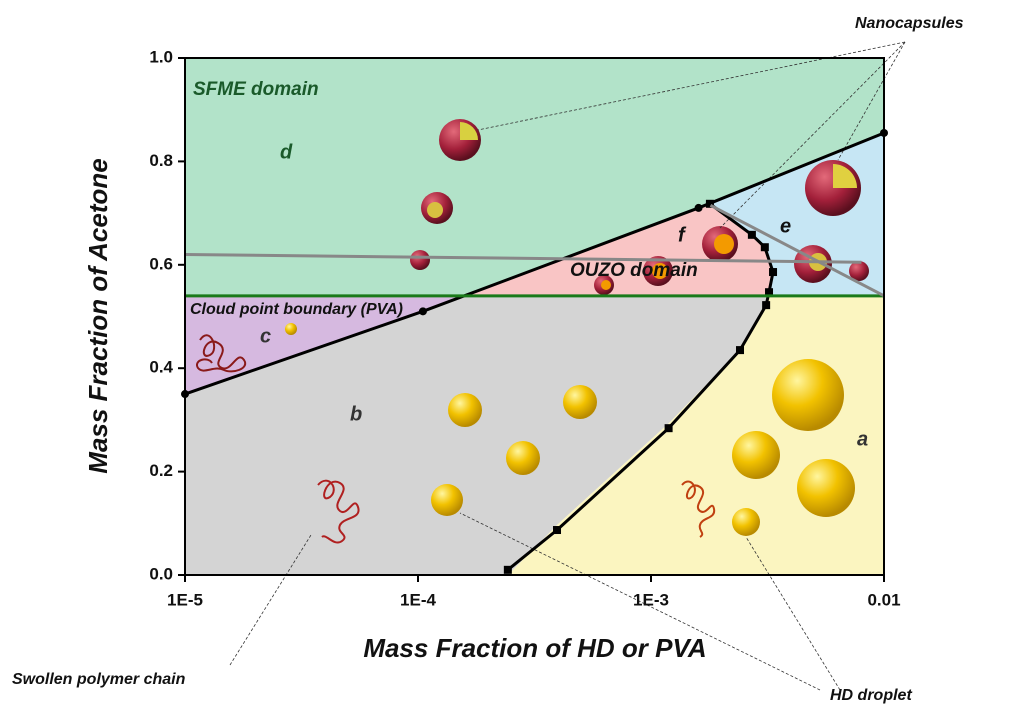 This screenshot has height=709, width=1014. I want to click on x-axis-label: Mass Fraction of HD or PVA, so click(534, 648).